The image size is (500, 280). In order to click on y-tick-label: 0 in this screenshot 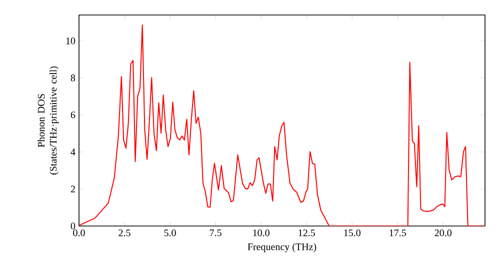, I will do `click(73, 226)`.